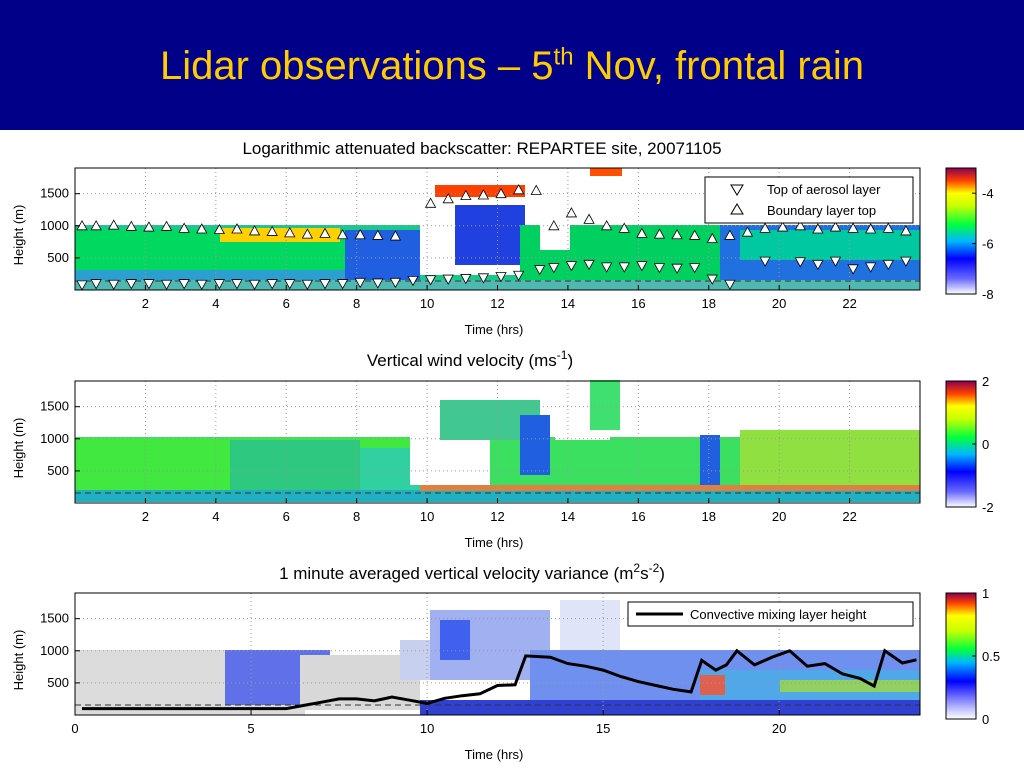 The width and height of the screenshot is (1024, 768). Describe the element at coordinates (428, 723) in the screenshot. I see `panel3-xticks: 0 5 10 15 20` at that location.